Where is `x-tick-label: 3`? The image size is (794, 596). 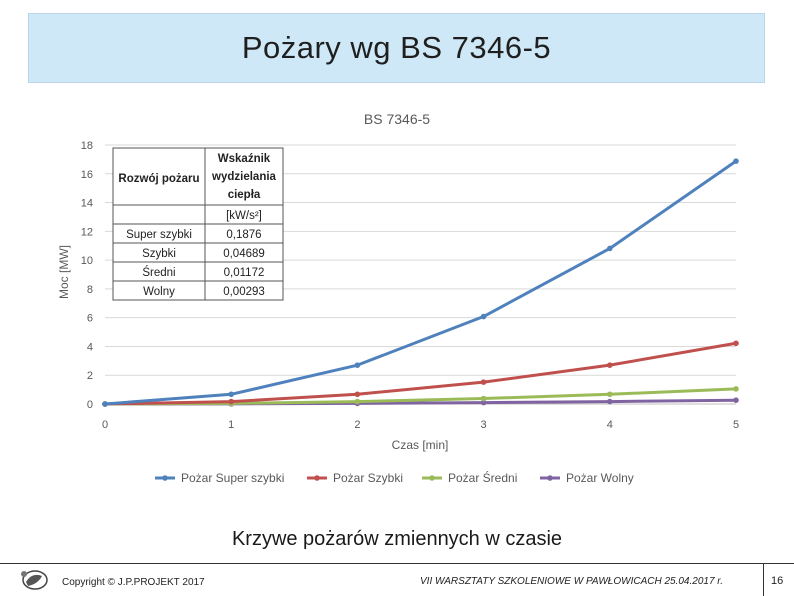
x-tick-label: 3 is located at coordinates (484, 425).